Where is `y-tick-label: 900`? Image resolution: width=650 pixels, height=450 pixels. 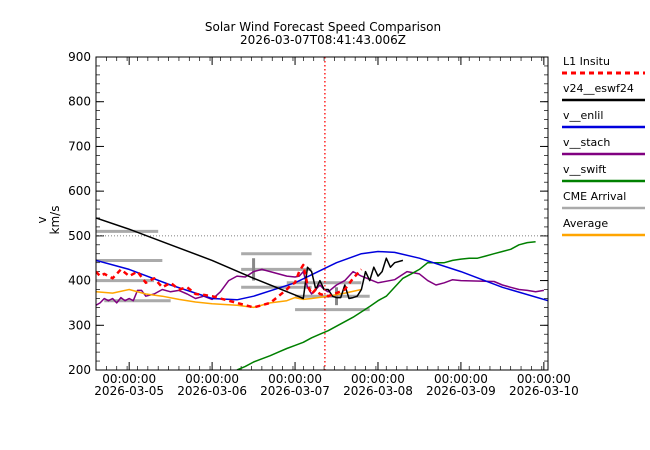 y-tick-label: 900 is located at coordinates (79, 57).